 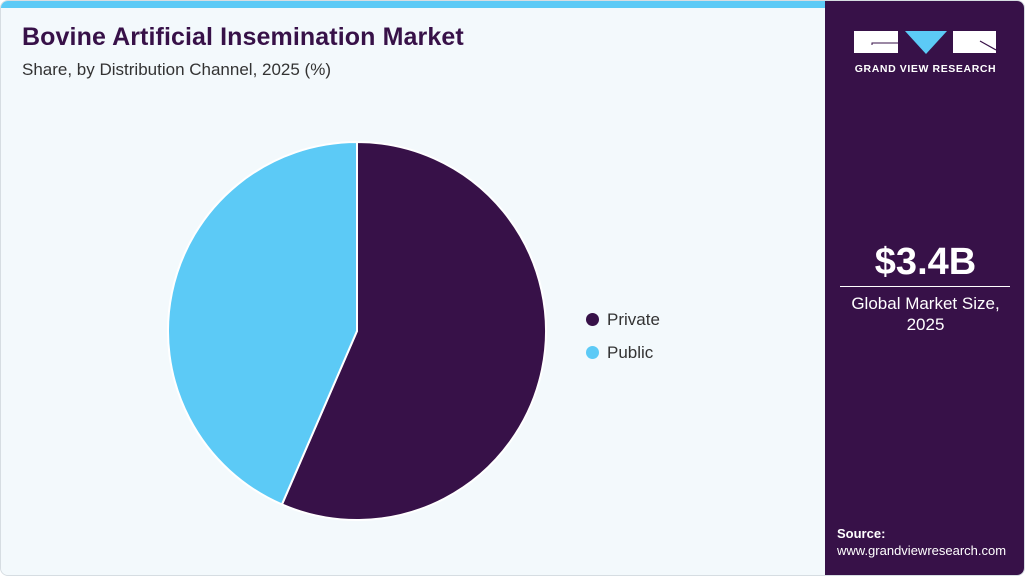 I want to click on legend-item-public: Public, so click(x=623, y=352).